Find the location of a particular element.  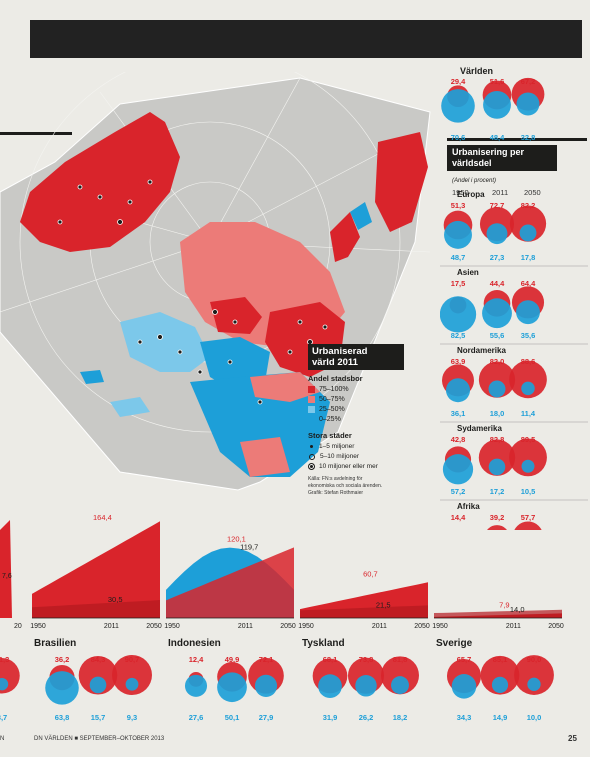

urban-value-label: 85,1 is located at coordinates (500, 659).